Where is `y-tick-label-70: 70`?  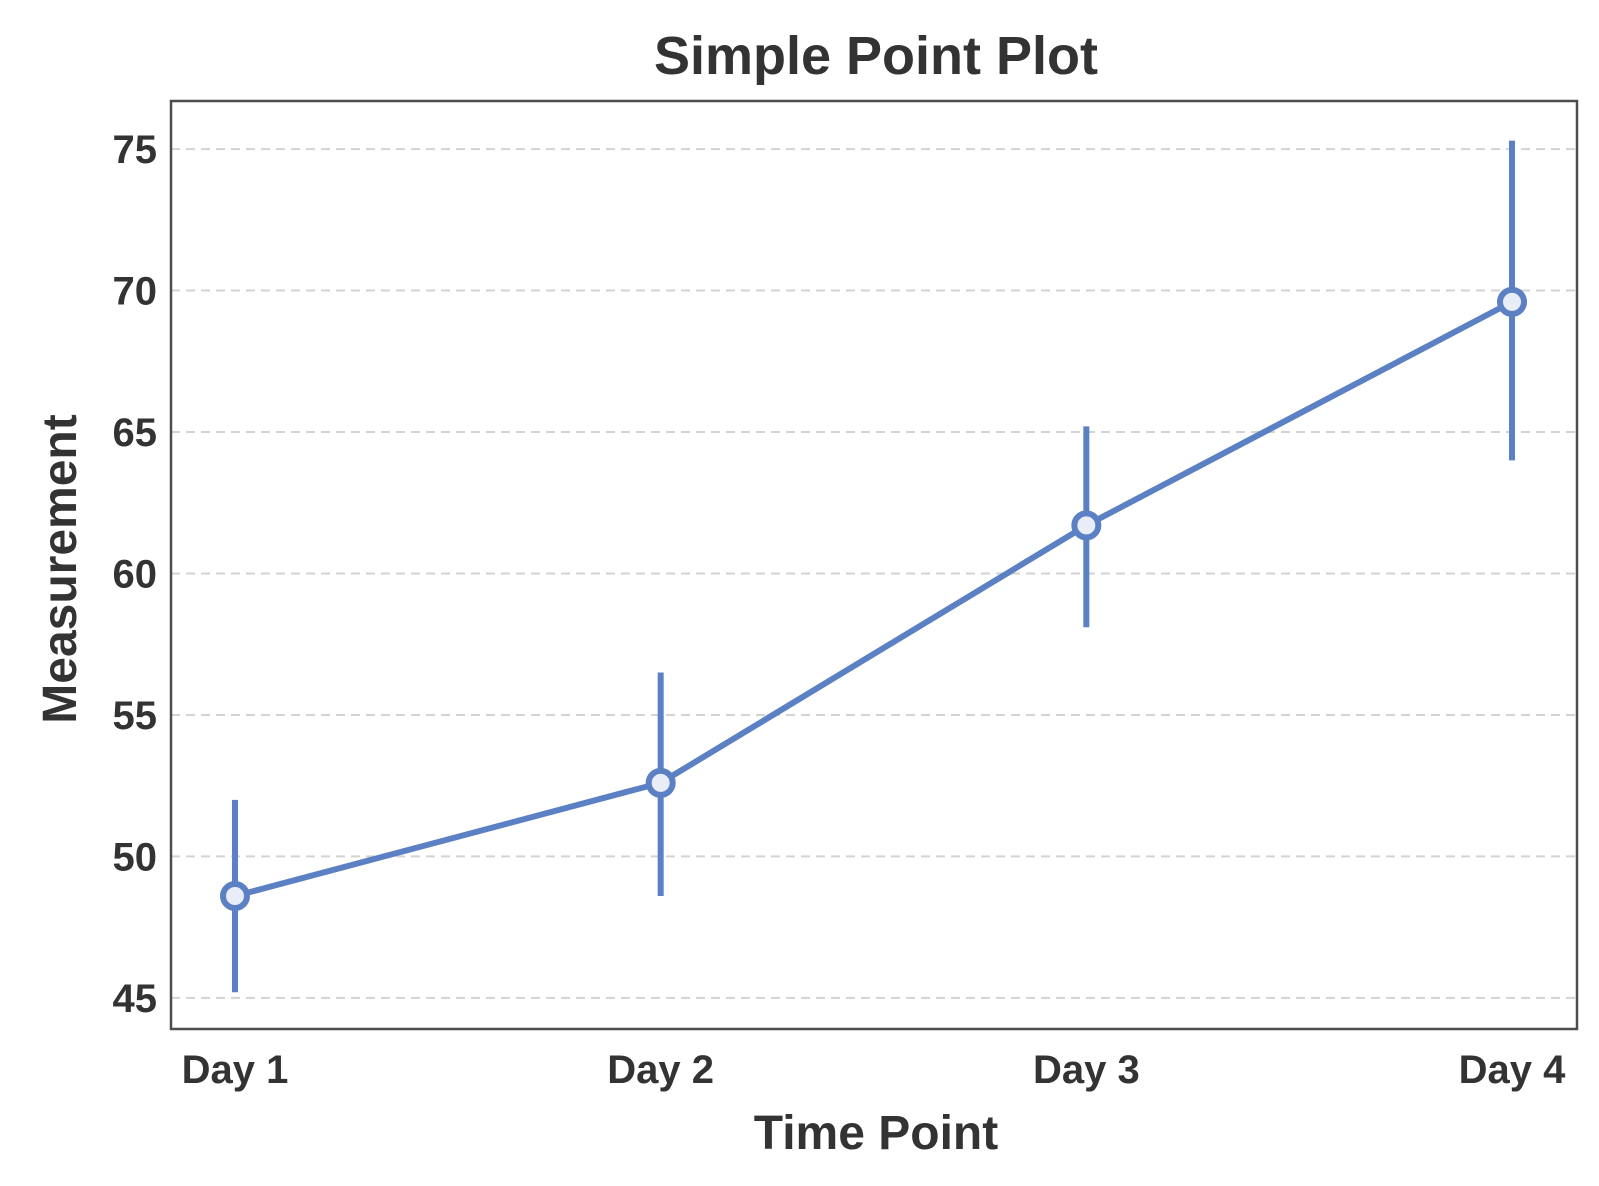
y-tick-label-70: 70 is located at coordinates (135, 292).